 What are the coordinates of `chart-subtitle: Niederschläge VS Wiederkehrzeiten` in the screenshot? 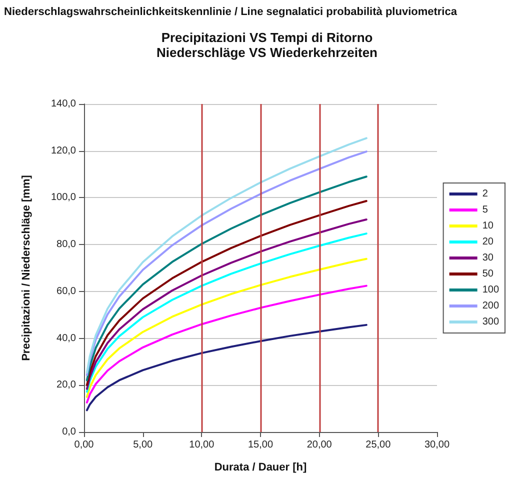 It's located at (267, 52).